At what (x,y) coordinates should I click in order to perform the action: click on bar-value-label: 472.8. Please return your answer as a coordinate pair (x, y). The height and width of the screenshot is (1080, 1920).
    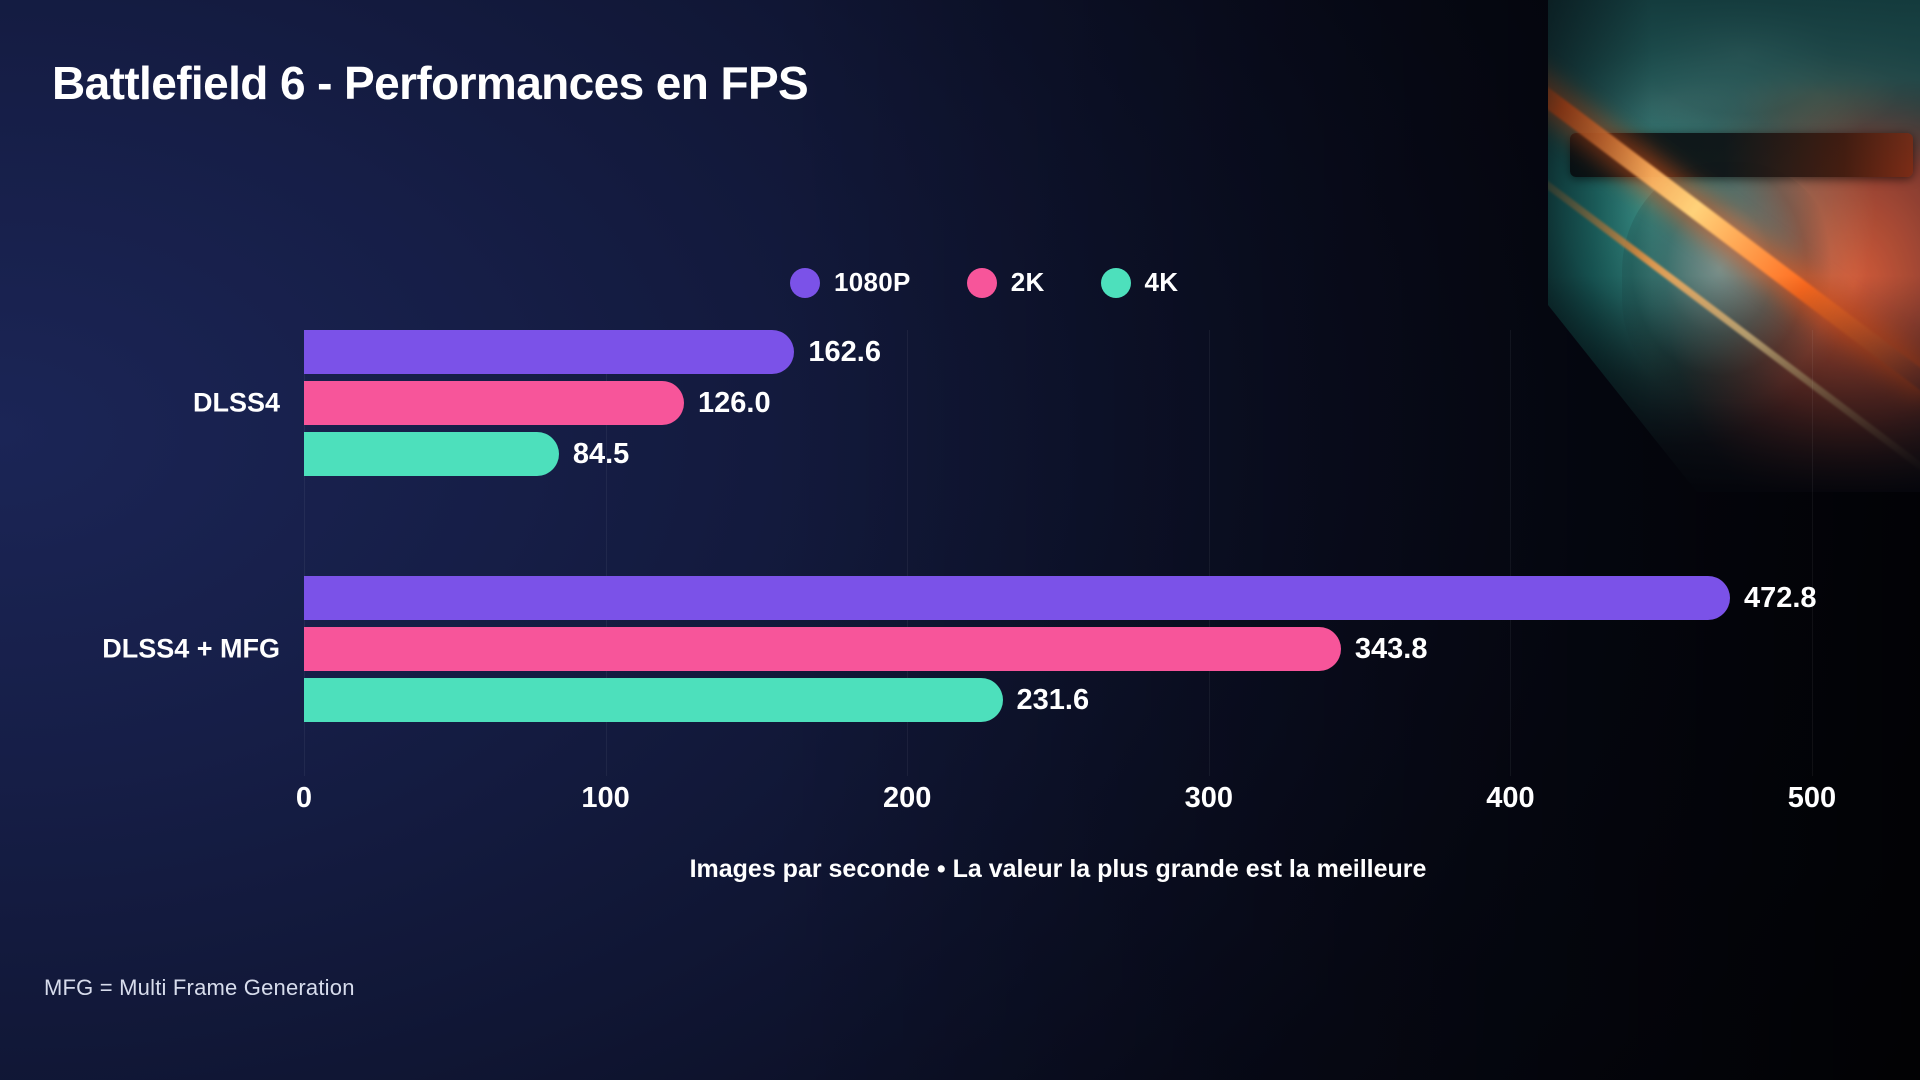
    Looking at the image, I should click on (1780, 597).